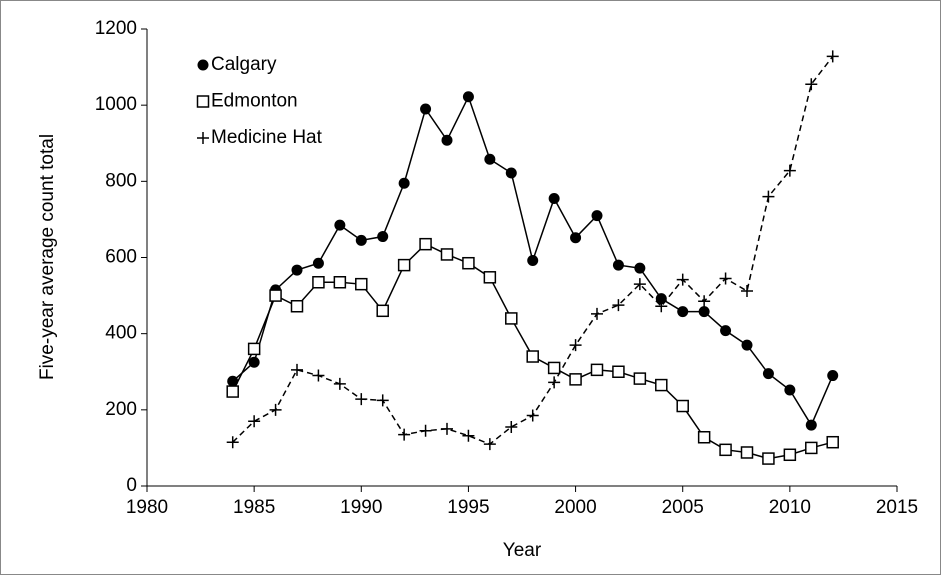 The height and width of the screenshot is (575, 941). Describe the element at coordinates (131, 485) in the screenshot. I see `y-tick-label: 0` at that location.